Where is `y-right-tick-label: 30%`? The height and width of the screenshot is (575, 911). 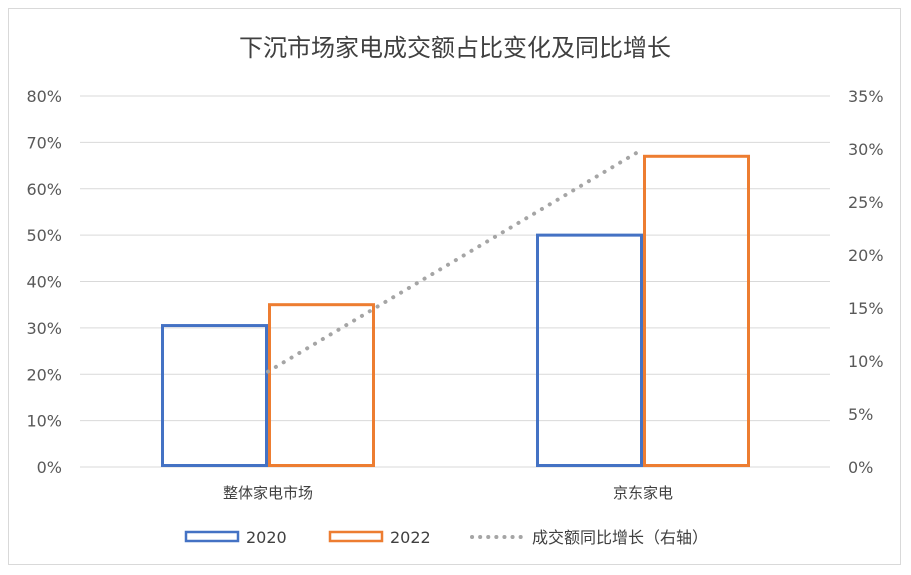
y-right-tick-label: 30% is located at coordinates (866, 149).